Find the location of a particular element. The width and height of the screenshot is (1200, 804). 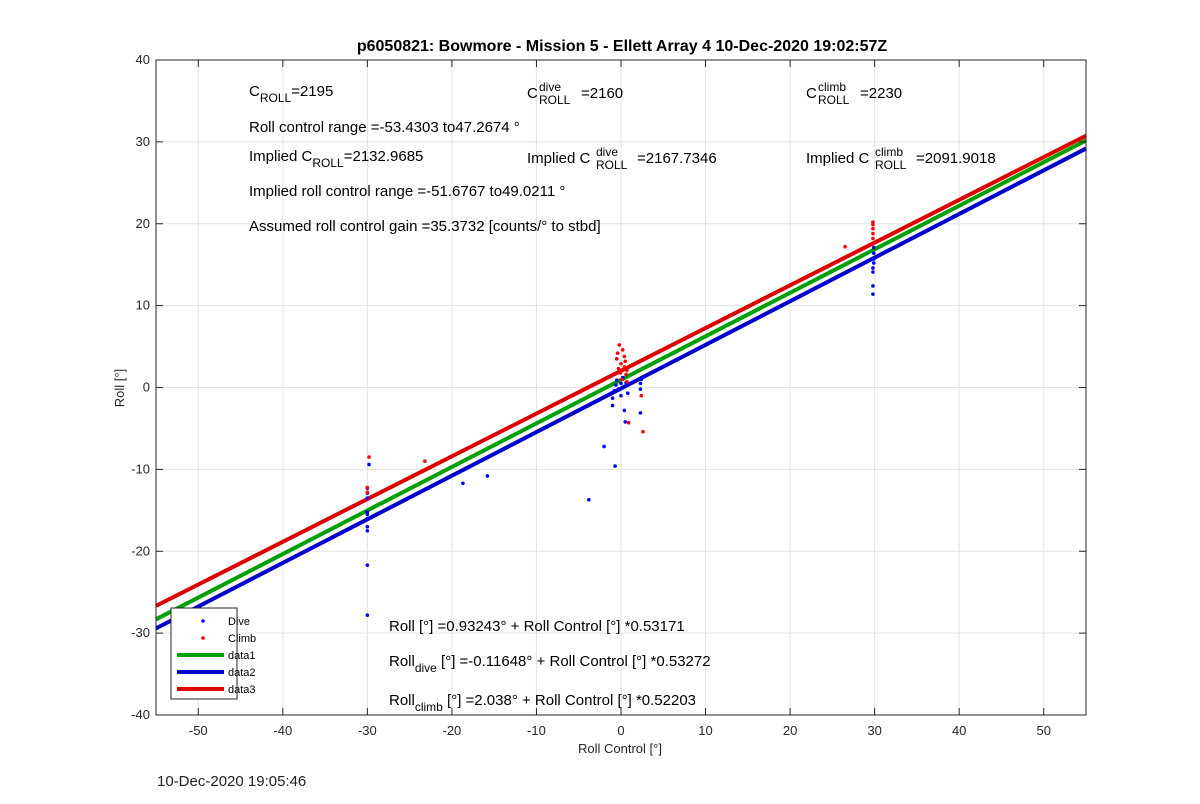

y-tick-label: 30 is located at coordinates (143, 141).